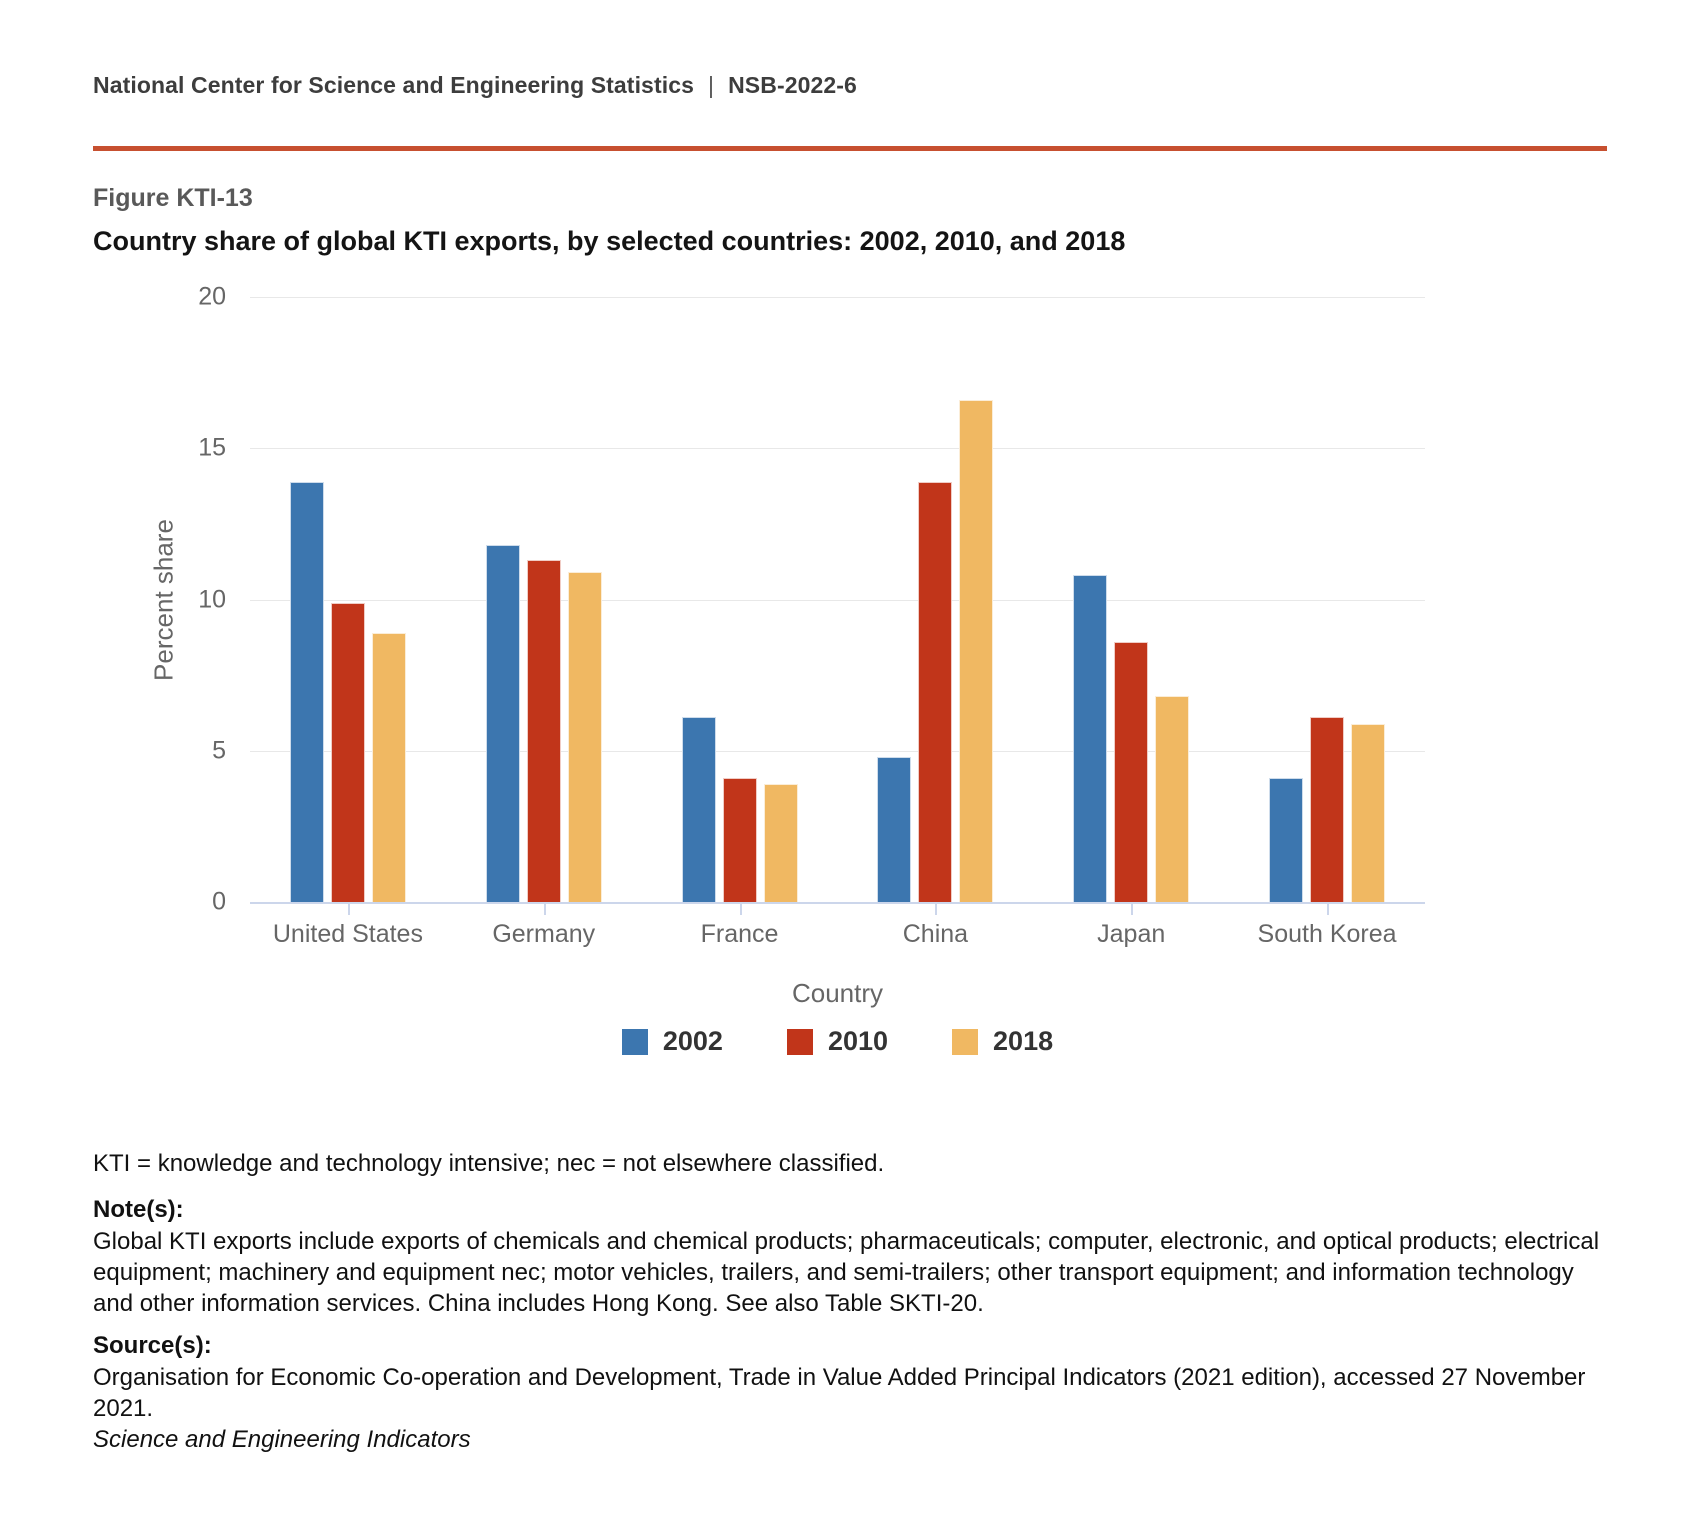 This screenshot has height=1529, width=1699. What do you see at coordinates (837, 600) in the screenshot?
I see `gridline-y10` at bounding box center [837, 600].